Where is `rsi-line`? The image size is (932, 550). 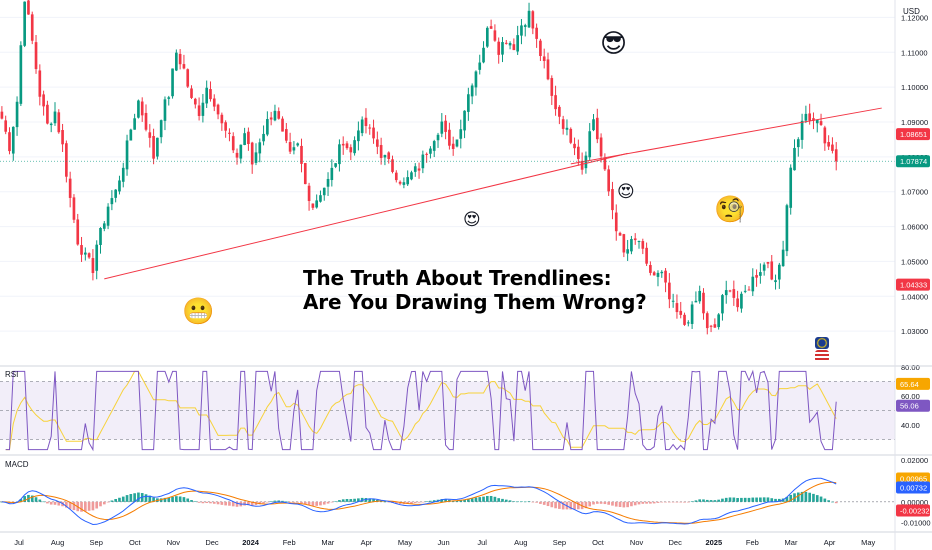 rsi-line is located at coordinates (421, 410).